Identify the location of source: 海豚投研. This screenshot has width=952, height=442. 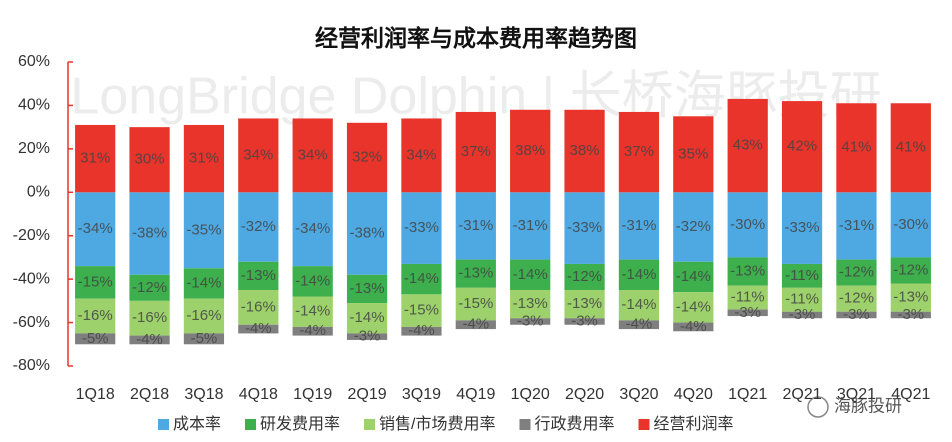
(868, 405).